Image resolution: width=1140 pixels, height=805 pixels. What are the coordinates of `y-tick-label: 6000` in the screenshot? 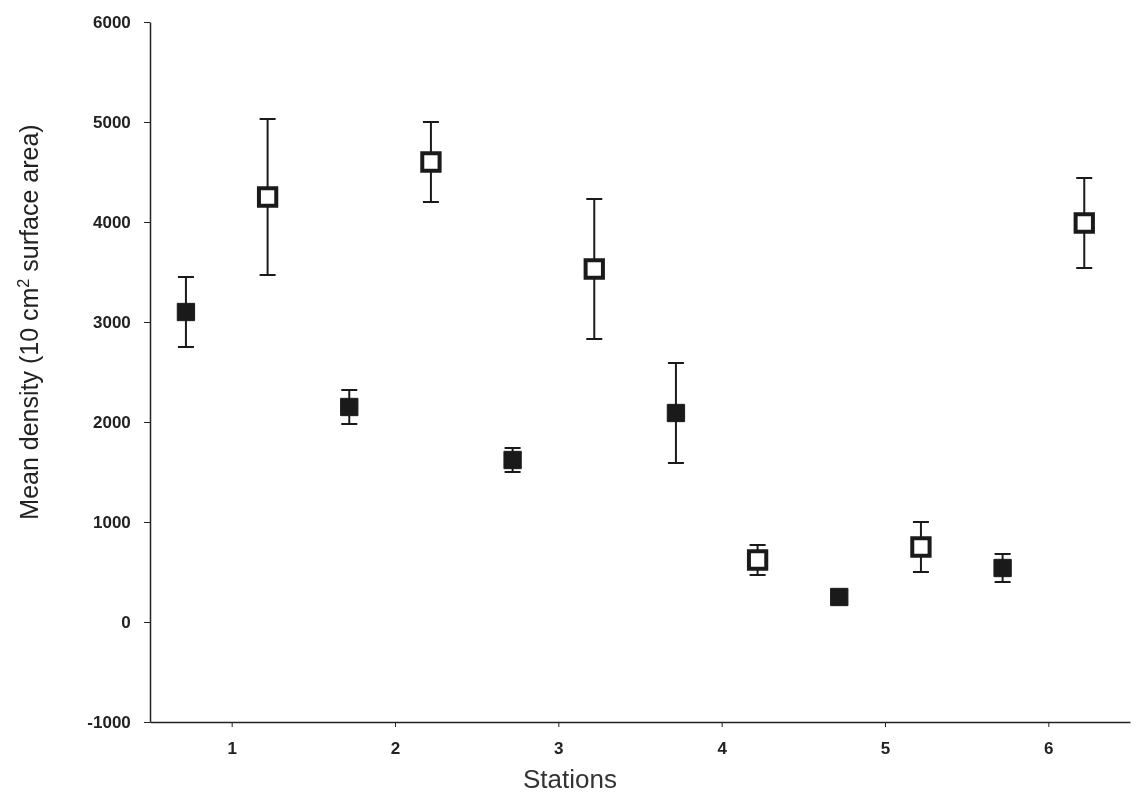 It's located at (111, 22).